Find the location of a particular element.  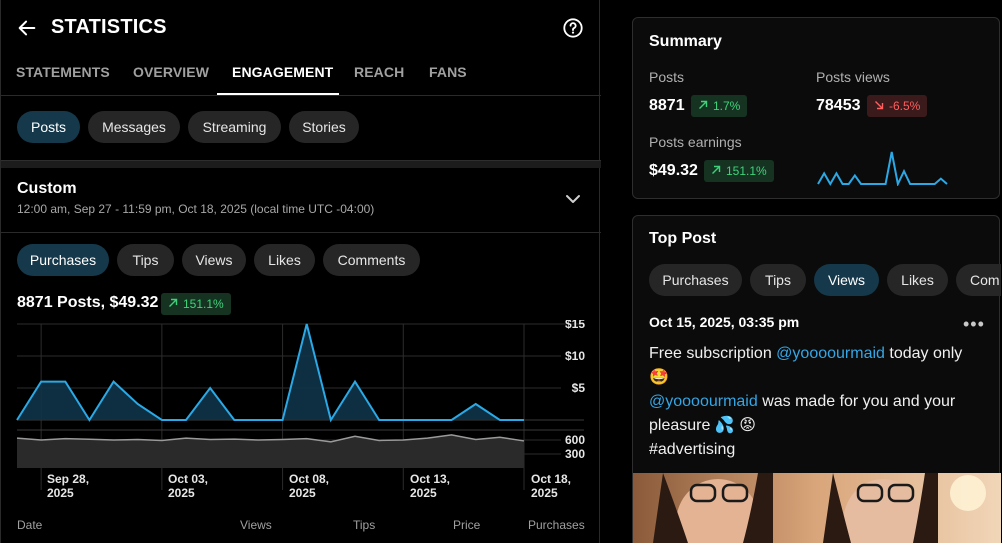

posts-label: Posts is located at coordinates (667, 77).